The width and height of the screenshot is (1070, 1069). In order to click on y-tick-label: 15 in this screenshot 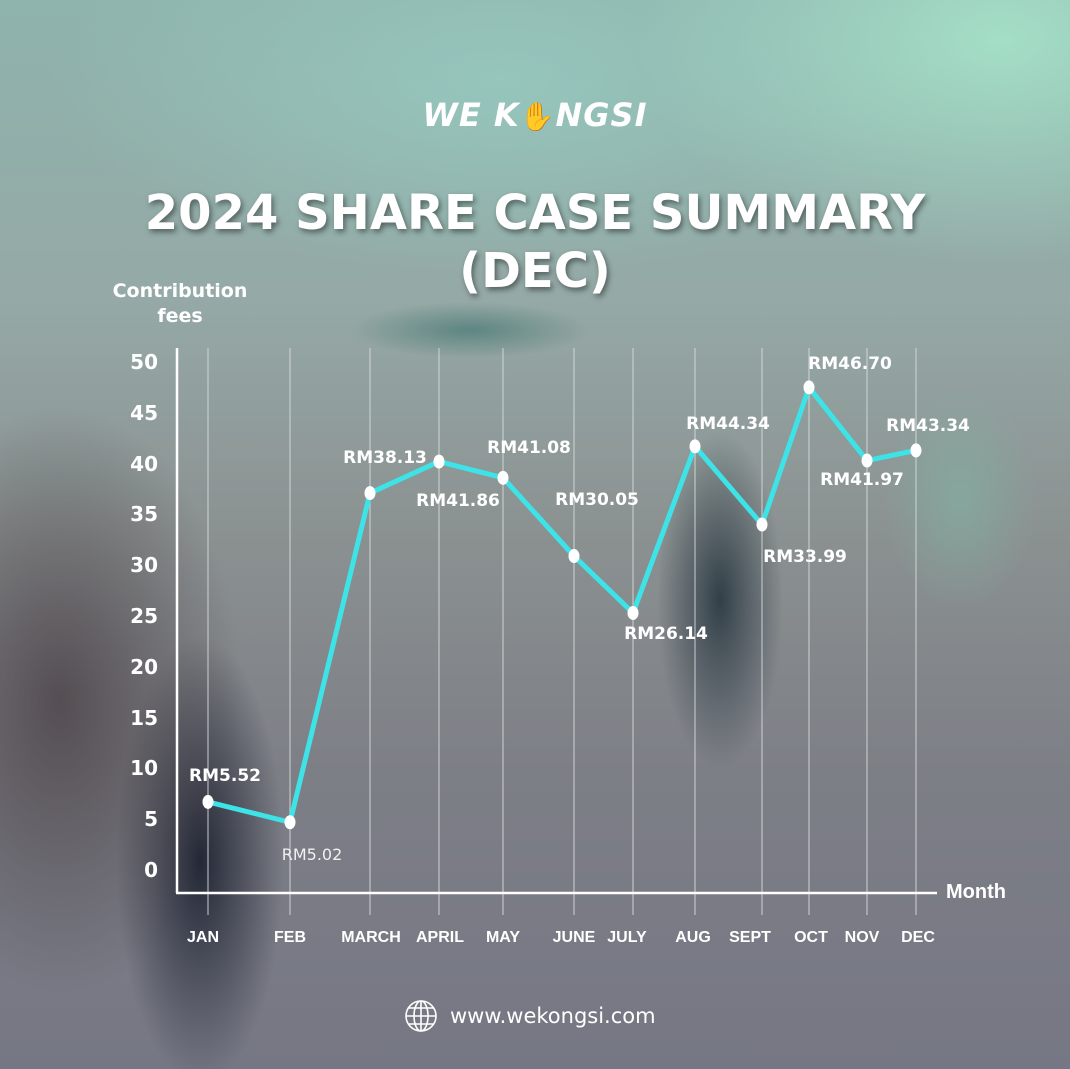, I will do `click(144, 717)`.